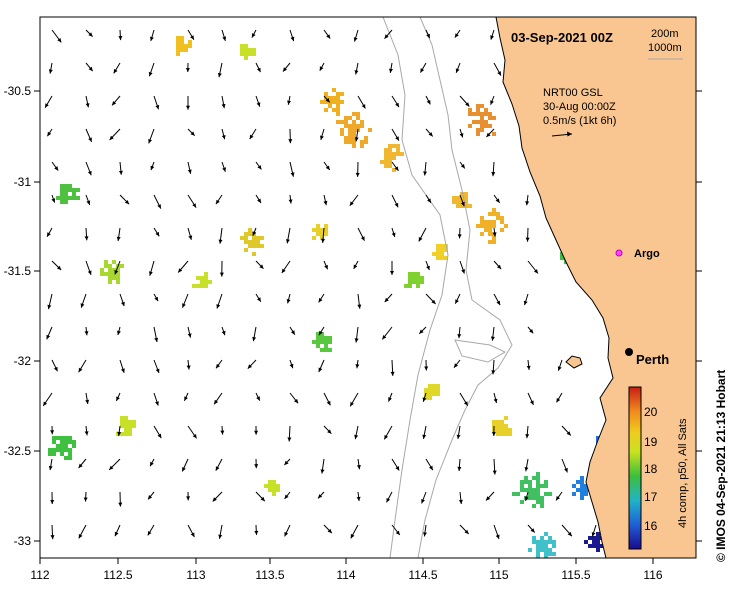 This screenshot has width=739, height=592. I want to click on argo-label: Argo, so click(647, 254).